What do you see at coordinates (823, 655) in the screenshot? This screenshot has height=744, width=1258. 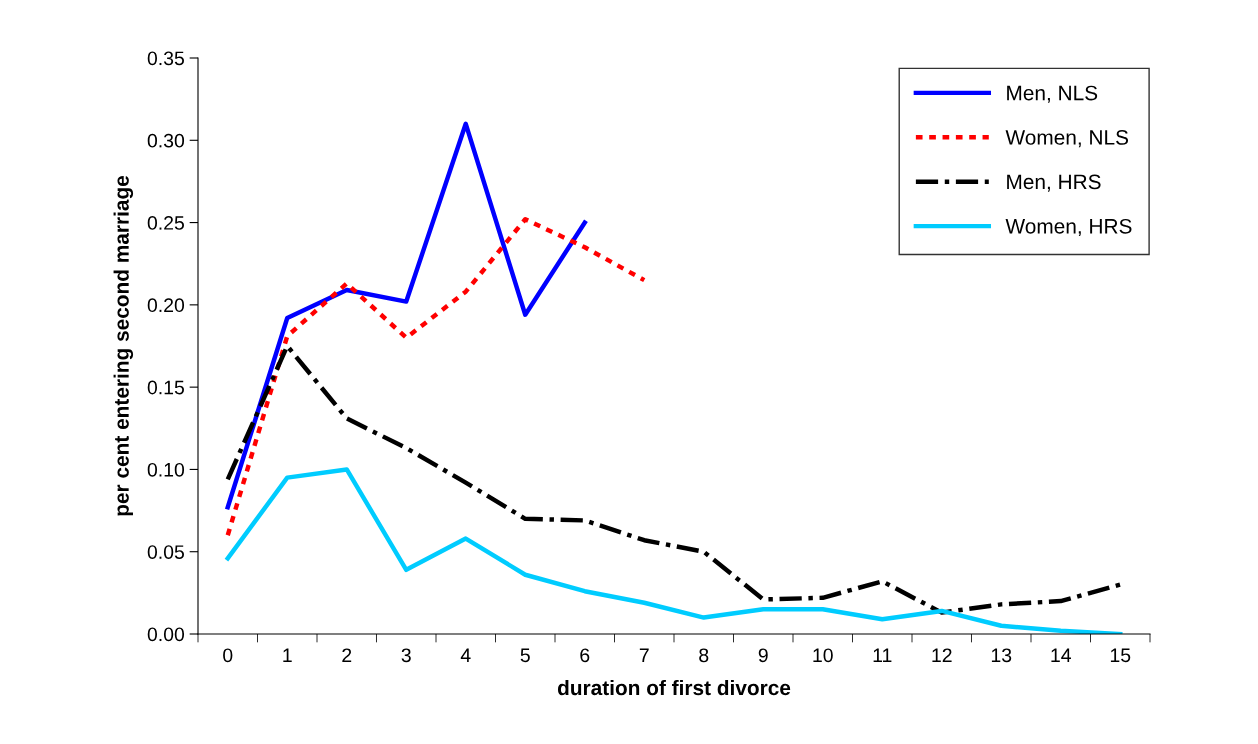 I see `x-tick-label: 10` at bounding box center [823, 655].